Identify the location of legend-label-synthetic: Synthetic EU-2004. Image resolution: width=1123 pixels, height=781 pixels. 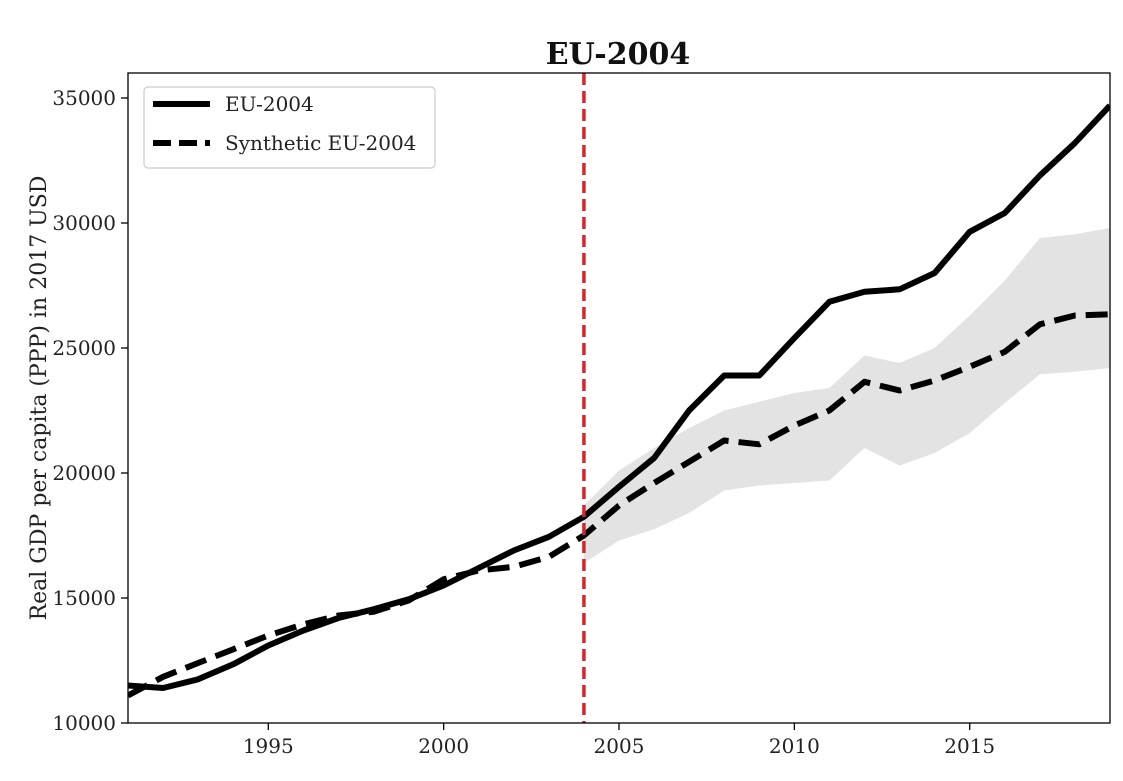
(320, 143).